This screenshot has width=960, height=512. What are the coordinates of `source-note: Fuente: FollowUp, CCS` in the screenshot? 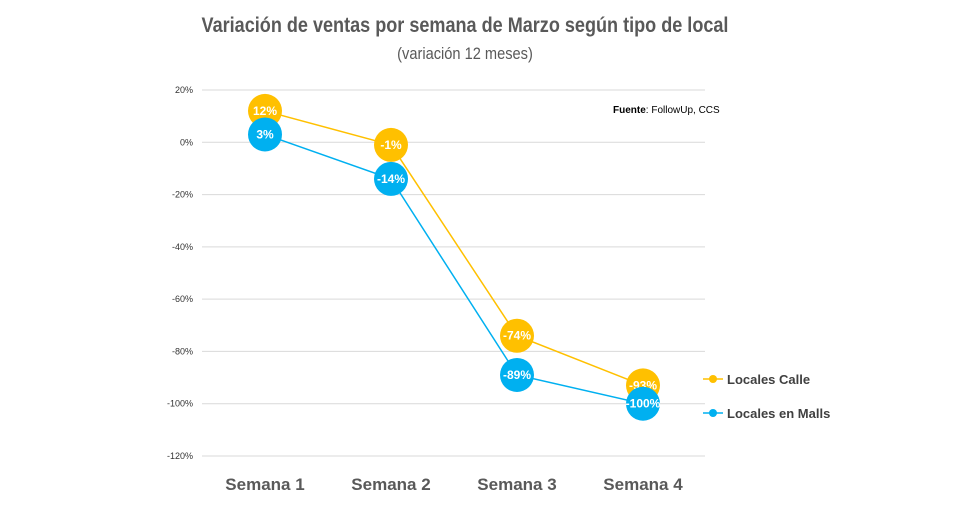 It's located at (666, 110).